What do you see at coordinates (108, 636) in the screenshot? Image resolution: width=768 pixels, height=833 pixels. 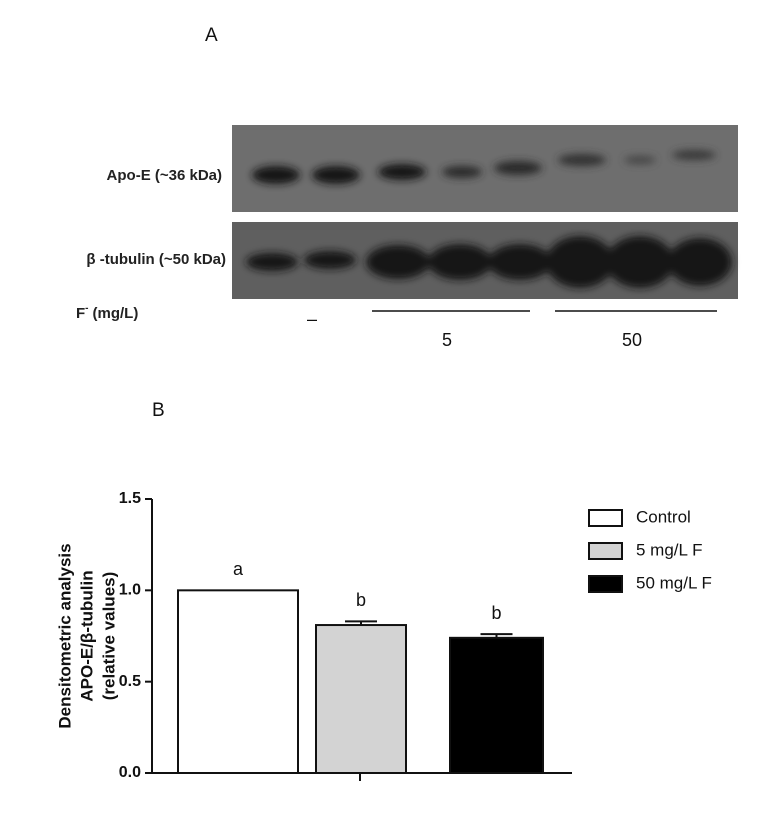 I see `y-title-line: (relative values)` at bounding box center [108, 636].